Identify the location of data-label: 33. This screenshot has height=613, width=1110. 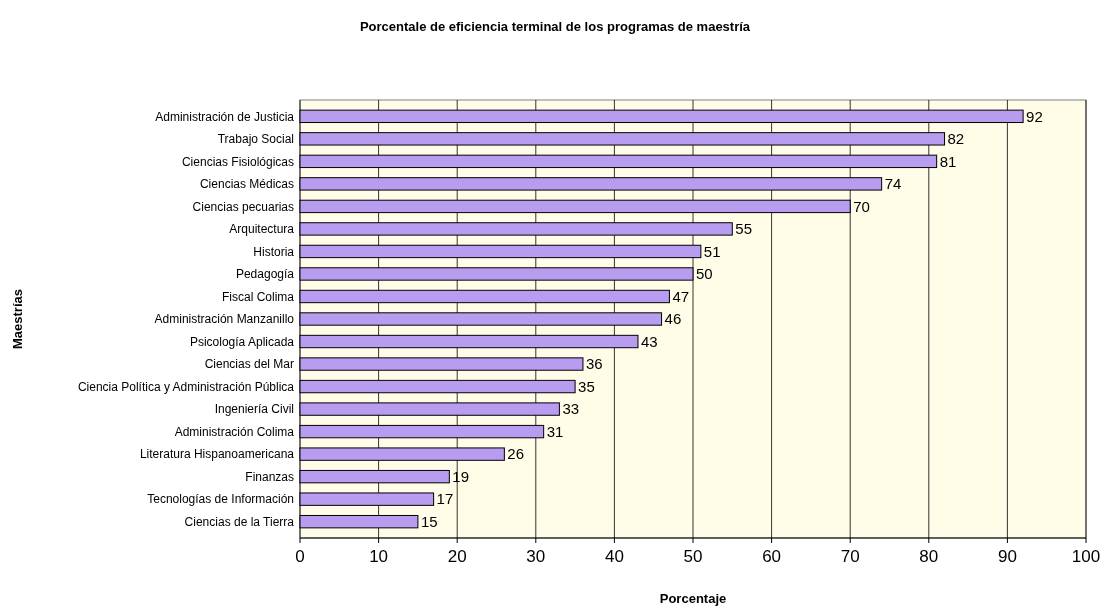
(571, 409).